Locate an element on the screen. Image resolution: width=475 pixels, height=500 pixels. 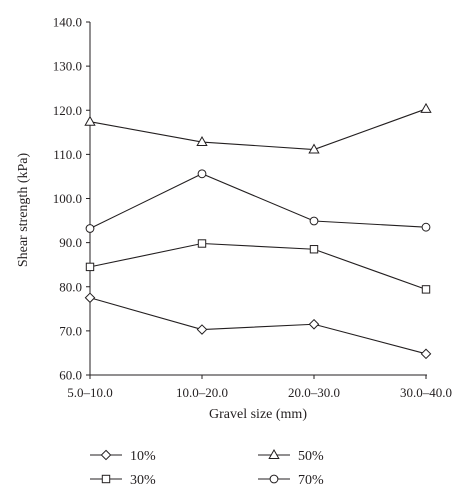
legend-item: 30% is located at coordinates (123, 480).